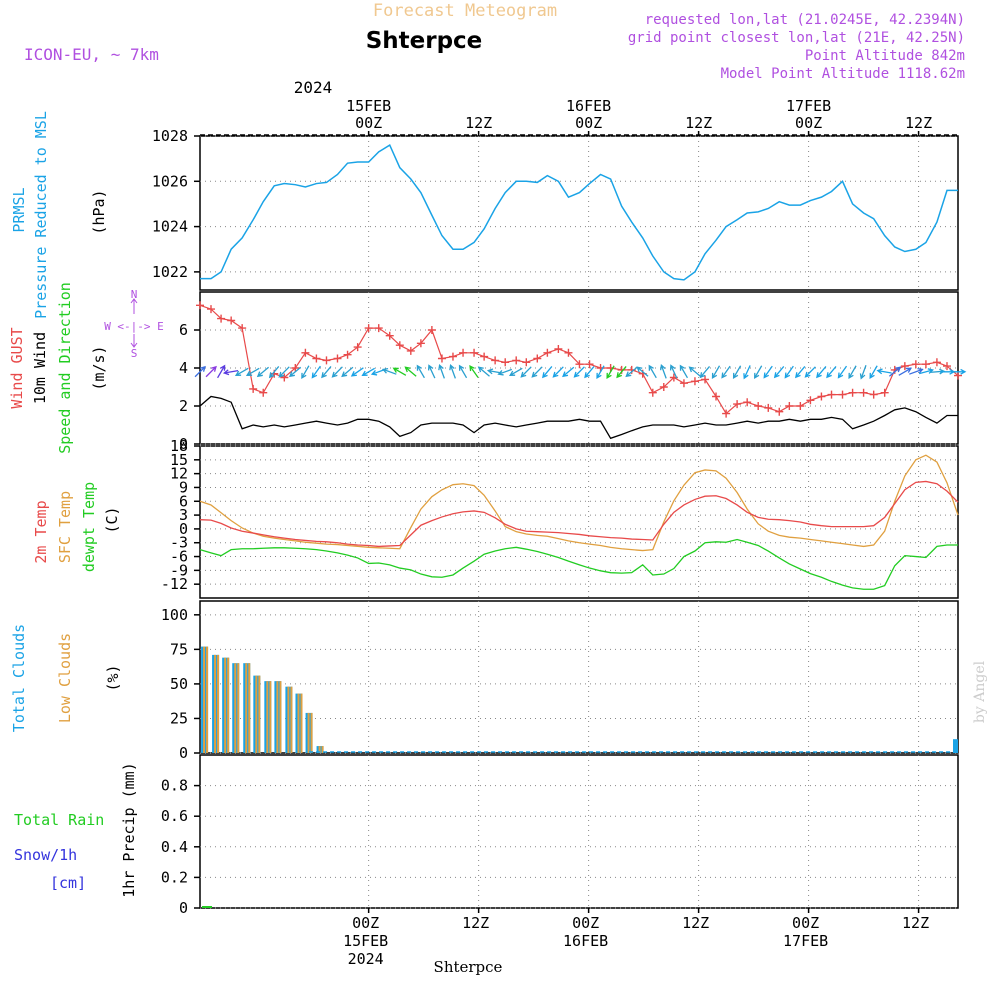 The height and width of the screenshot is (1000, 1000). What do you see at coordinates (366, 959) in the screenshot?
I see `bottom-time-label: 2024` at bounding box center [366, 959].